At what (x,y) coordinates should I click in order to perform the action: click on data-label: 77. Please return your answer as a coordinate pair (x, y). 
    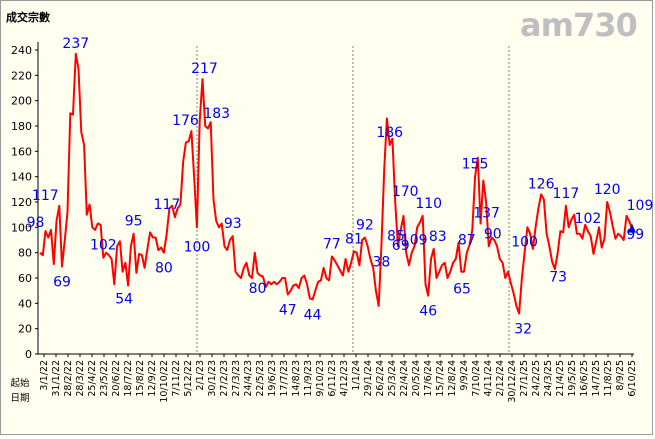
    Looking at the image, I should click on (332, 244).